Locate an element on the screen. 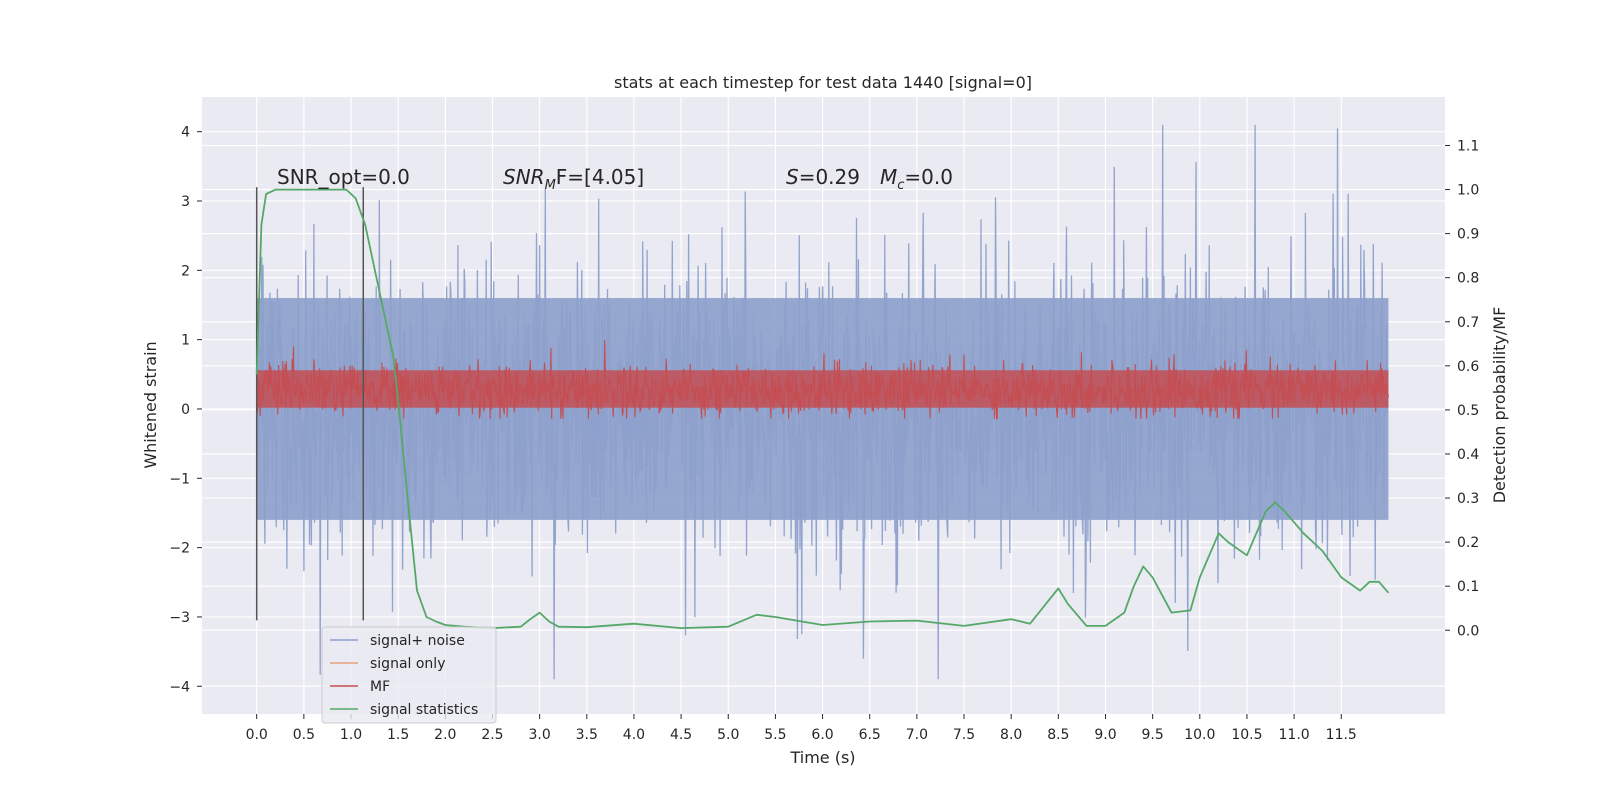  s-annotation: S=0.29 is located at coordinates (823, 177).